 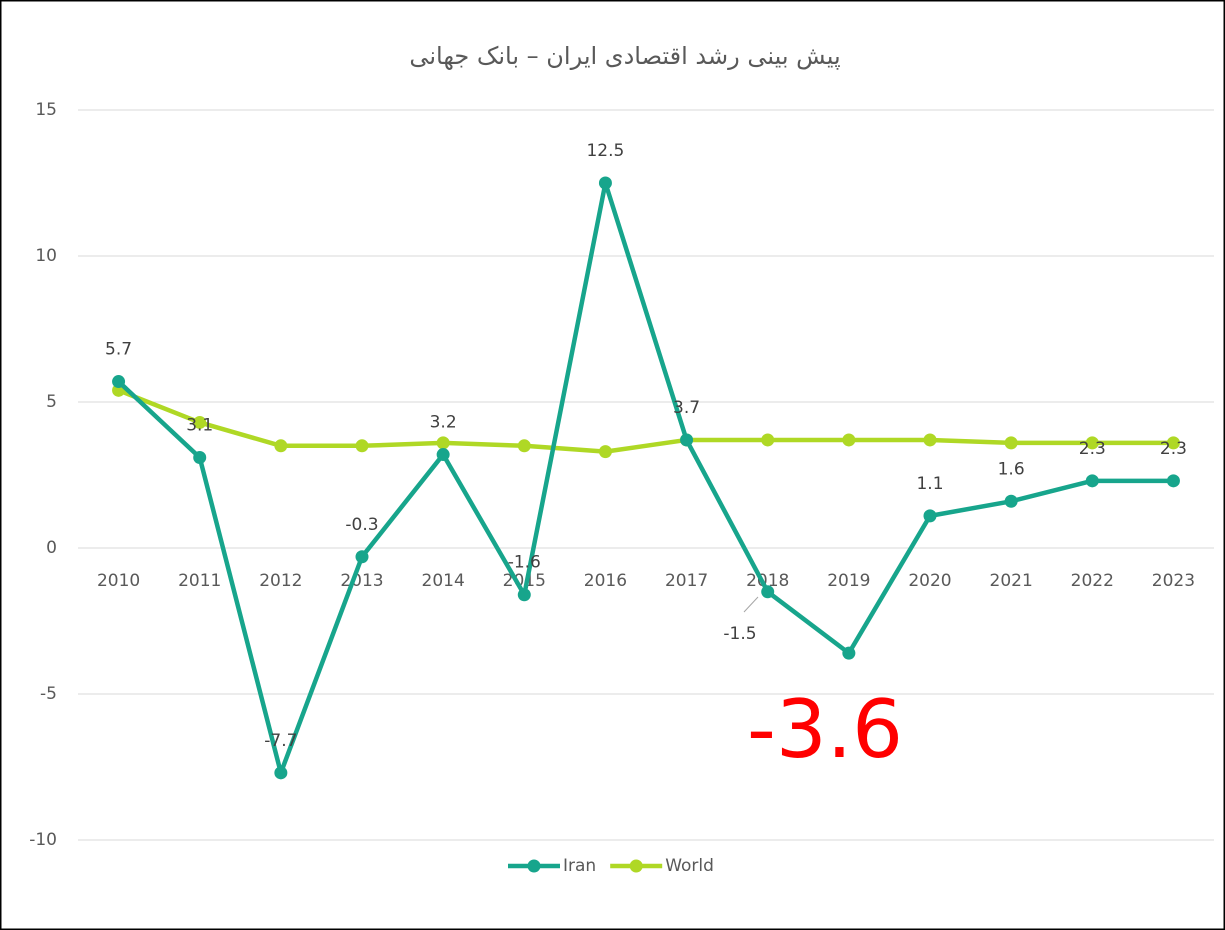 What do you see at coordinates (689, 866) in the screenshot?
I see `legend-label: World` at bounding box center [689, 866].